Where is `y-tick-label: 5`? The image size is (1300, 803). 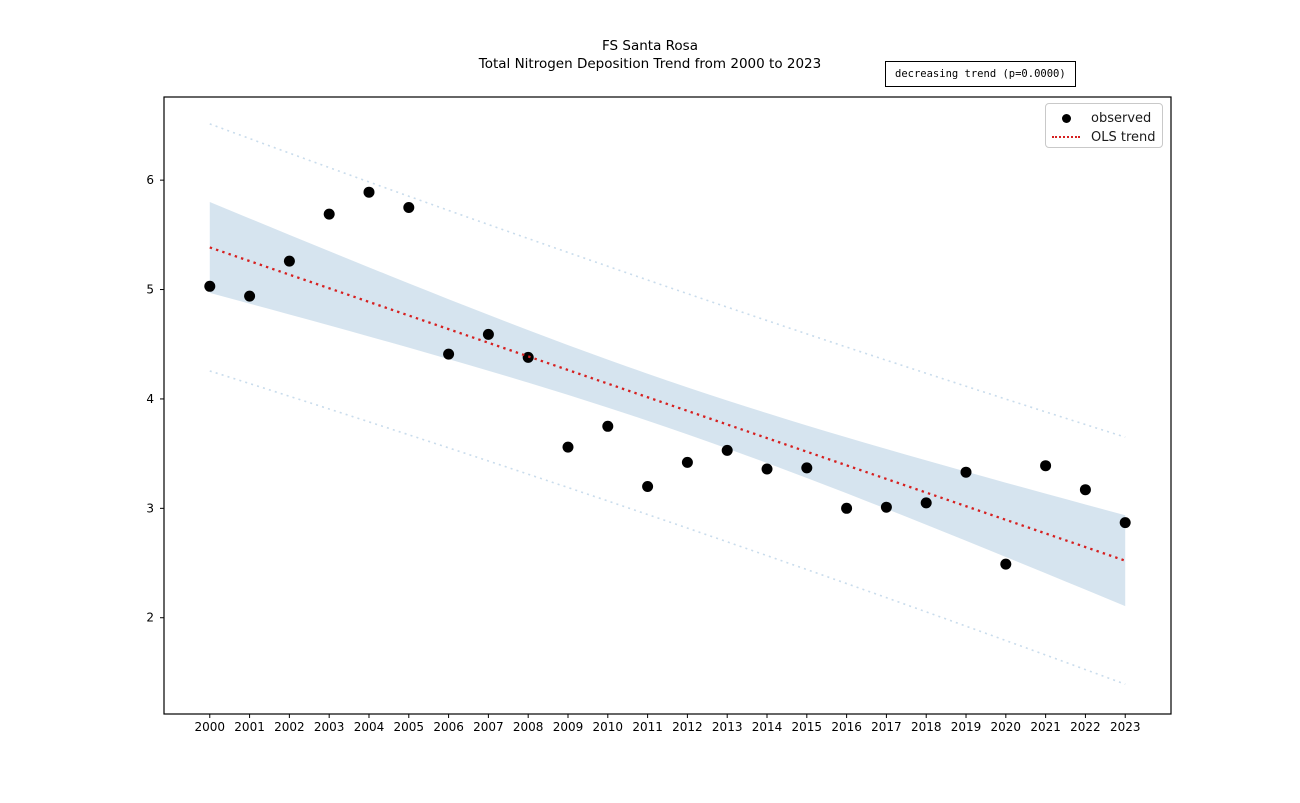 y-tick-label: 5 is located at coordinates (150, 290).